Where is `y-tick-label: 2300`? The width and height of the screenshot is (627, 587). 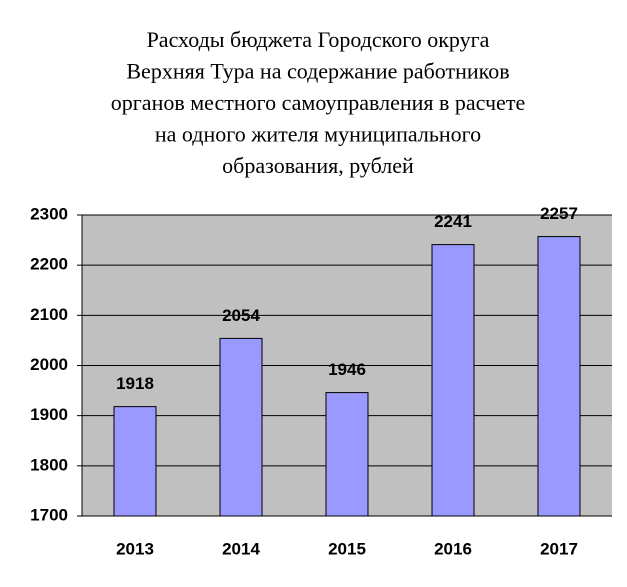
y-tick-label: 2300 is located at coordinates (49, 213).